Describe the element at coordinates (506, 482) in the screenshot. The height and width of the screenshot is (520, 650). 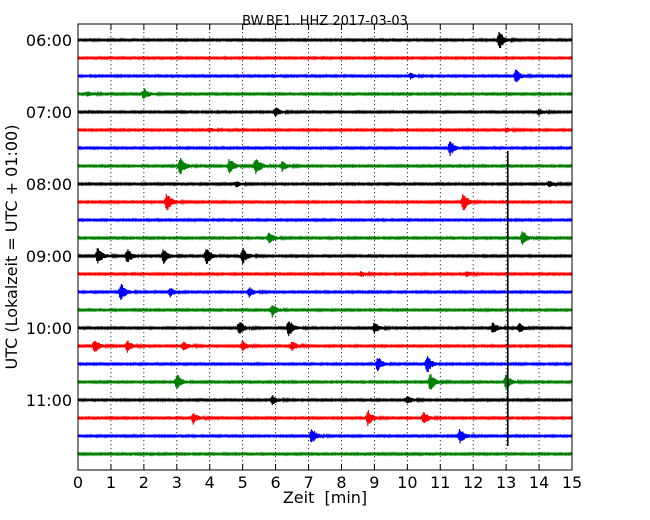
I see `x-tick-label: 13` at that location.